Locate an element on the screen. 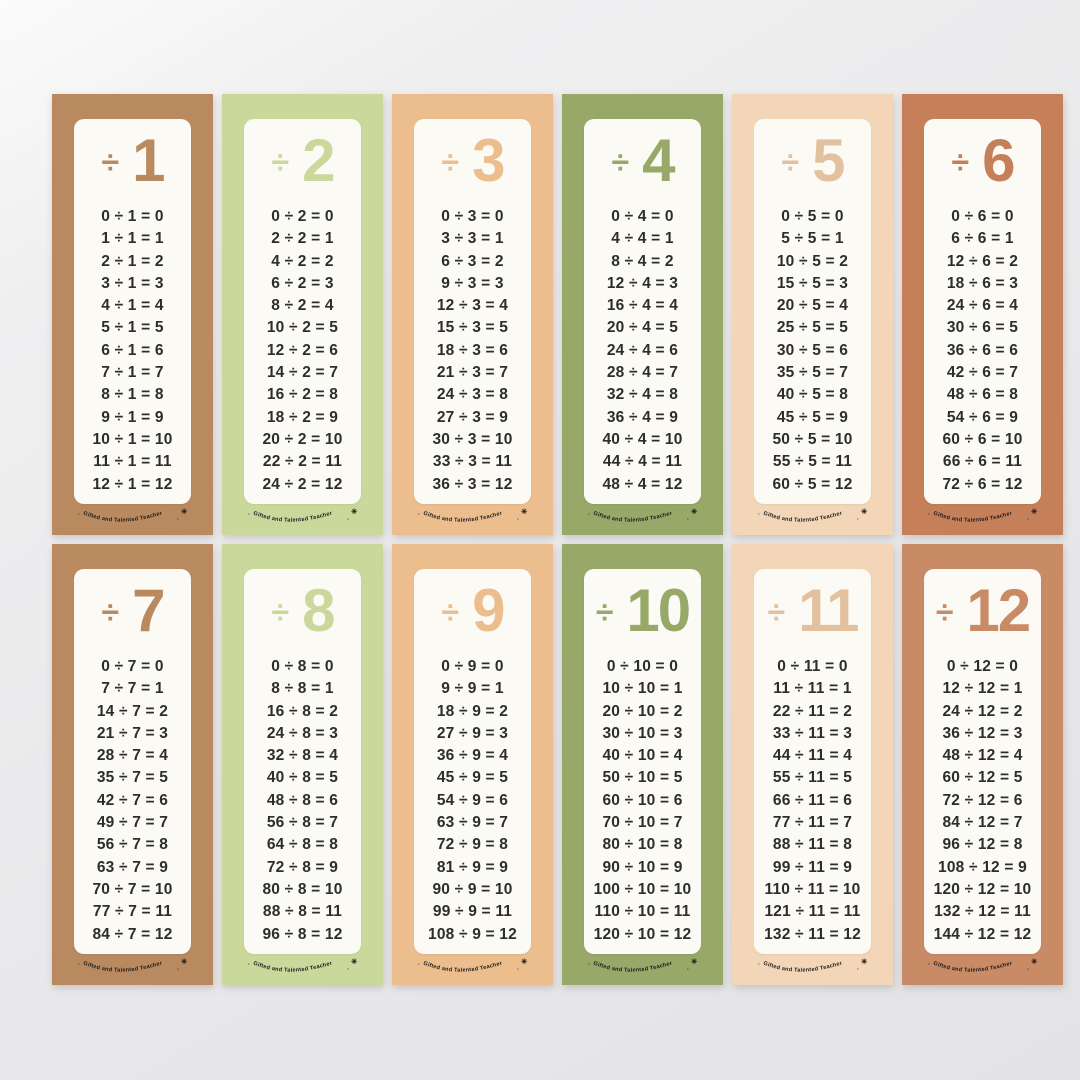 Image resolution: width=1080 pixels, height=1080 pixels. equation-line: 27 ÷ 9 = 3 is located at coordinates (472, 733).